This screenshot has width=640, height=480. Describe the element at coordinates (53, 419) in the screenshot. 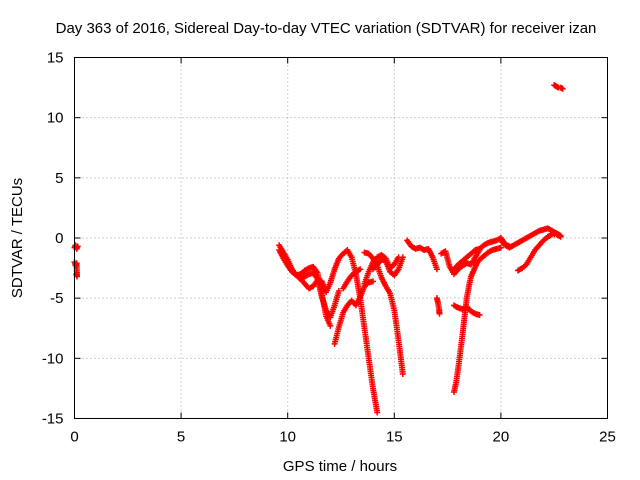

I see `y-tick-label: -15` at that location.